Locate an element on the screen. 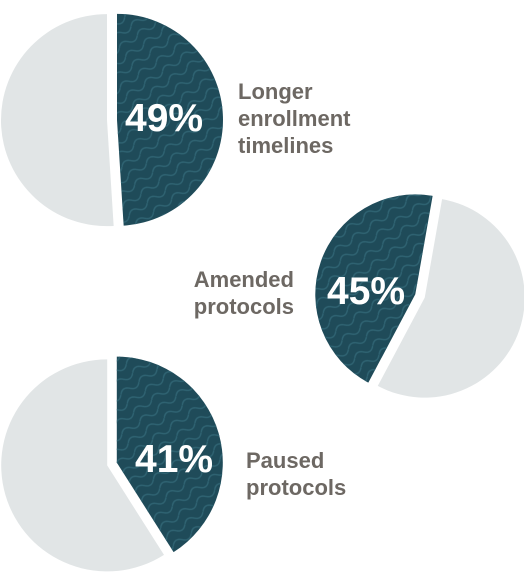 The image size is (524, 572). pie-slice-texture-amended-protocols is located at coordinates (374, 288).